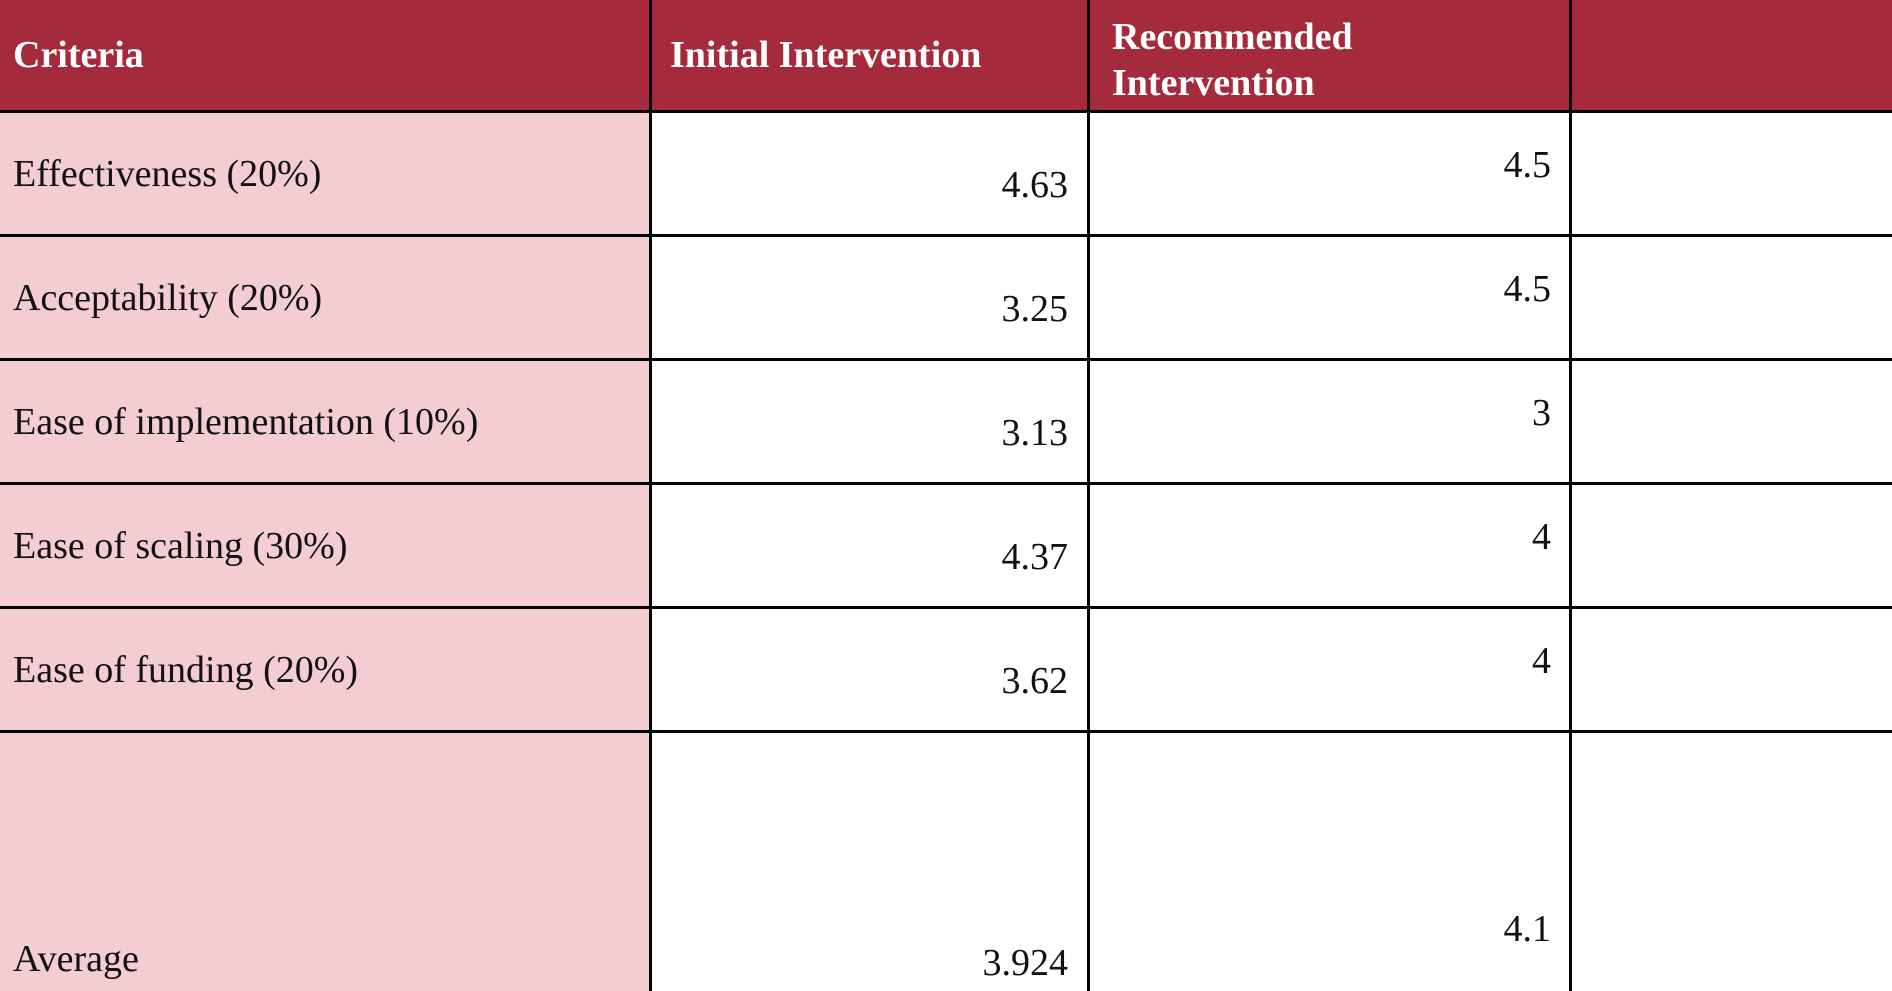 This screenshot has height=991, width=1892. I want to click on recommended-value: 3, so click(1541, 412).